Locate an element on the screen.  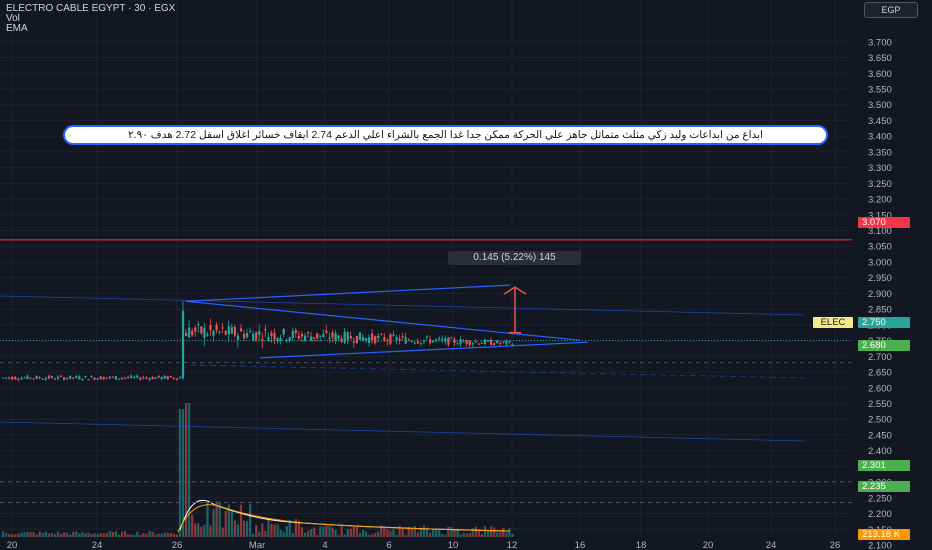
price-tick: 2.600 is located at coordinates (880, 388).